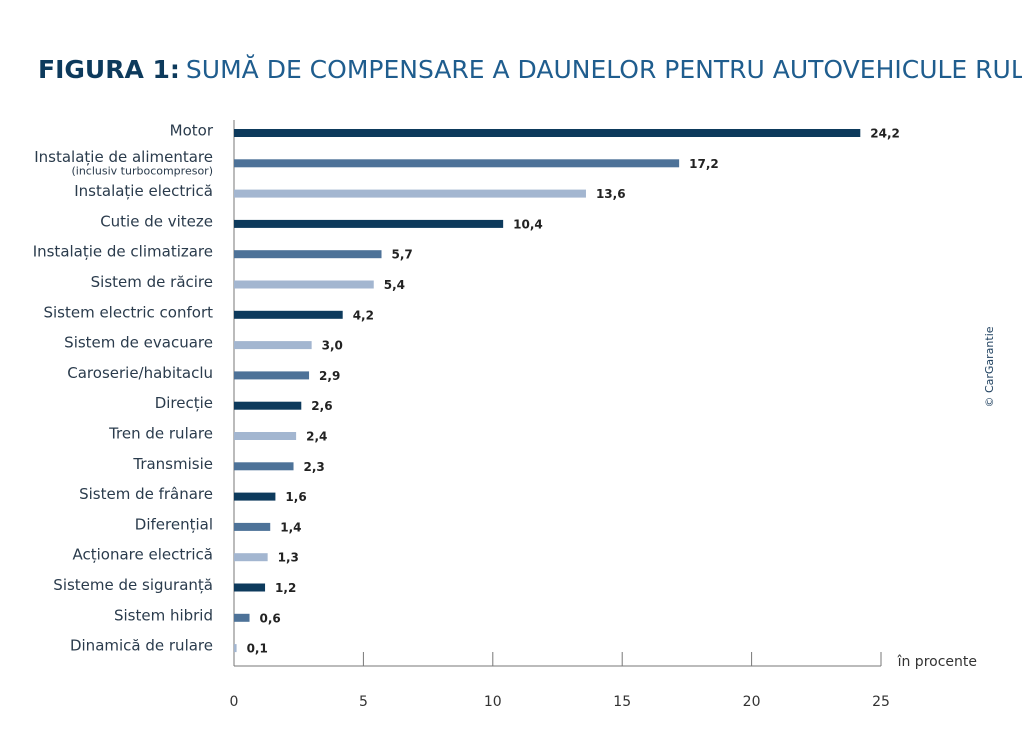  What do you see at coordinates (332, 346) in the screenshot?
I see `value-label: 3,0` at bounding box center [332, 346].